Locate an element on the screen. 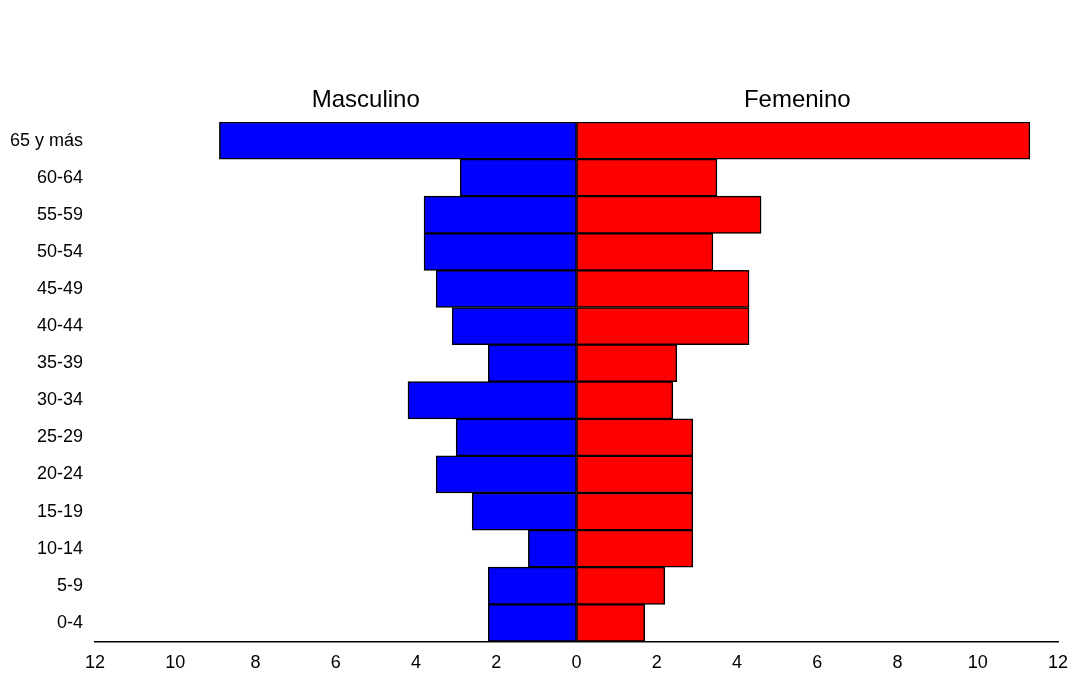 The height and width of the screenshot is (685, 1078). y-tick-label: 55-59 is located at coordinates (60, 213).